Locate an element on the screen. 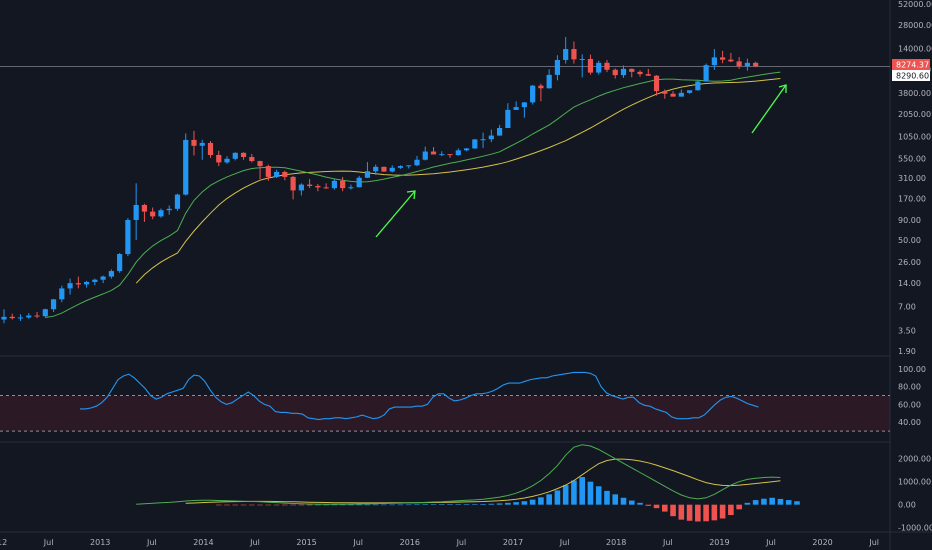  rsi-pane is located at coordinates (419, 396).